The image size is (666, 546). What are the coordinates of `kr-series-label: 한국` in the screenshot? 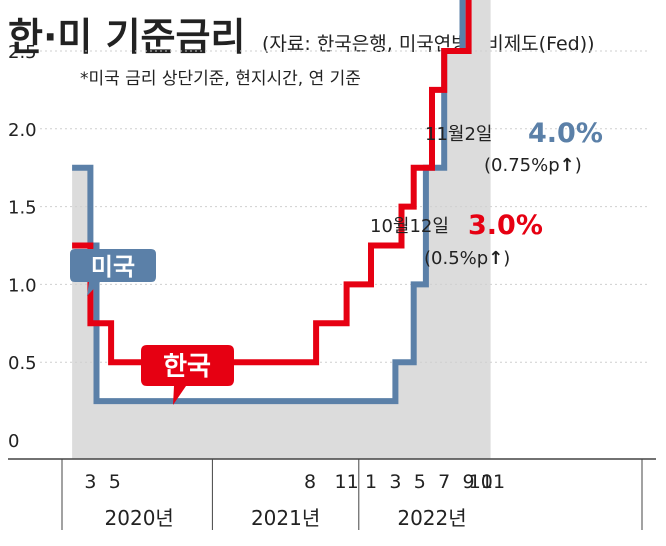 It's located at (187, 375).